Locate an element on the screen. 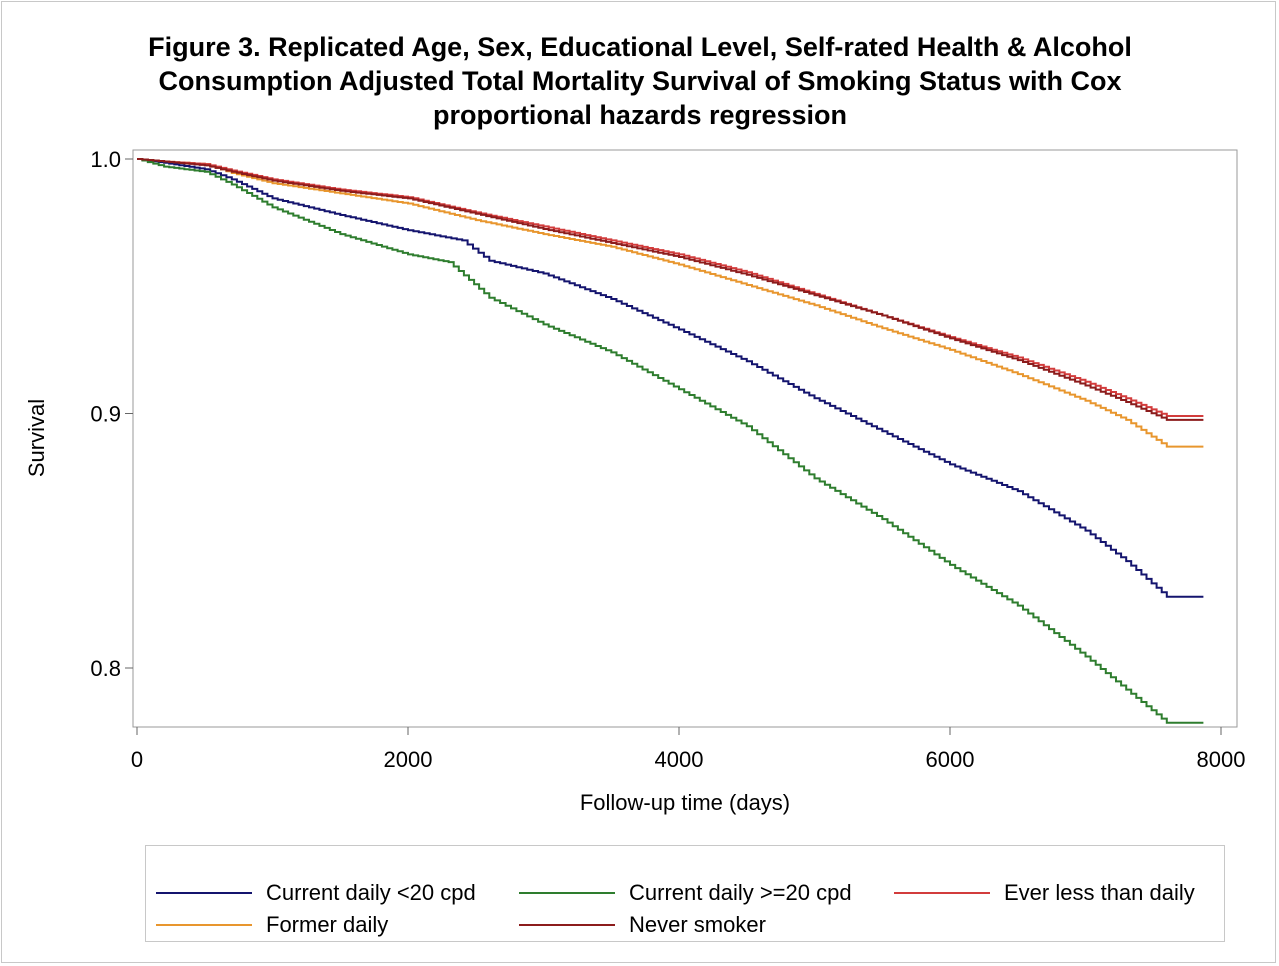 The image size is (1279, 966). x-tick-label: 8000 is located at coordinates (1221, 759).